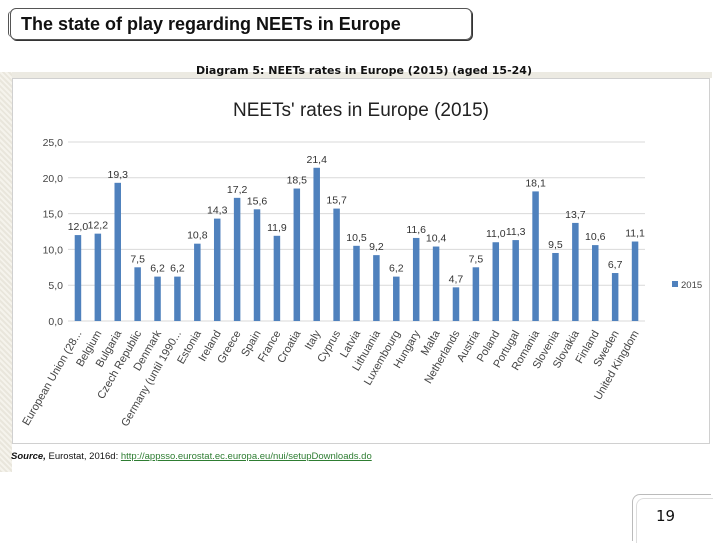 This screenshot has height=543, width=720. What do you see at coordinates (336, 201) in the screenshot?
I see `data-label: 15,7` at bounding box center [336, 201].